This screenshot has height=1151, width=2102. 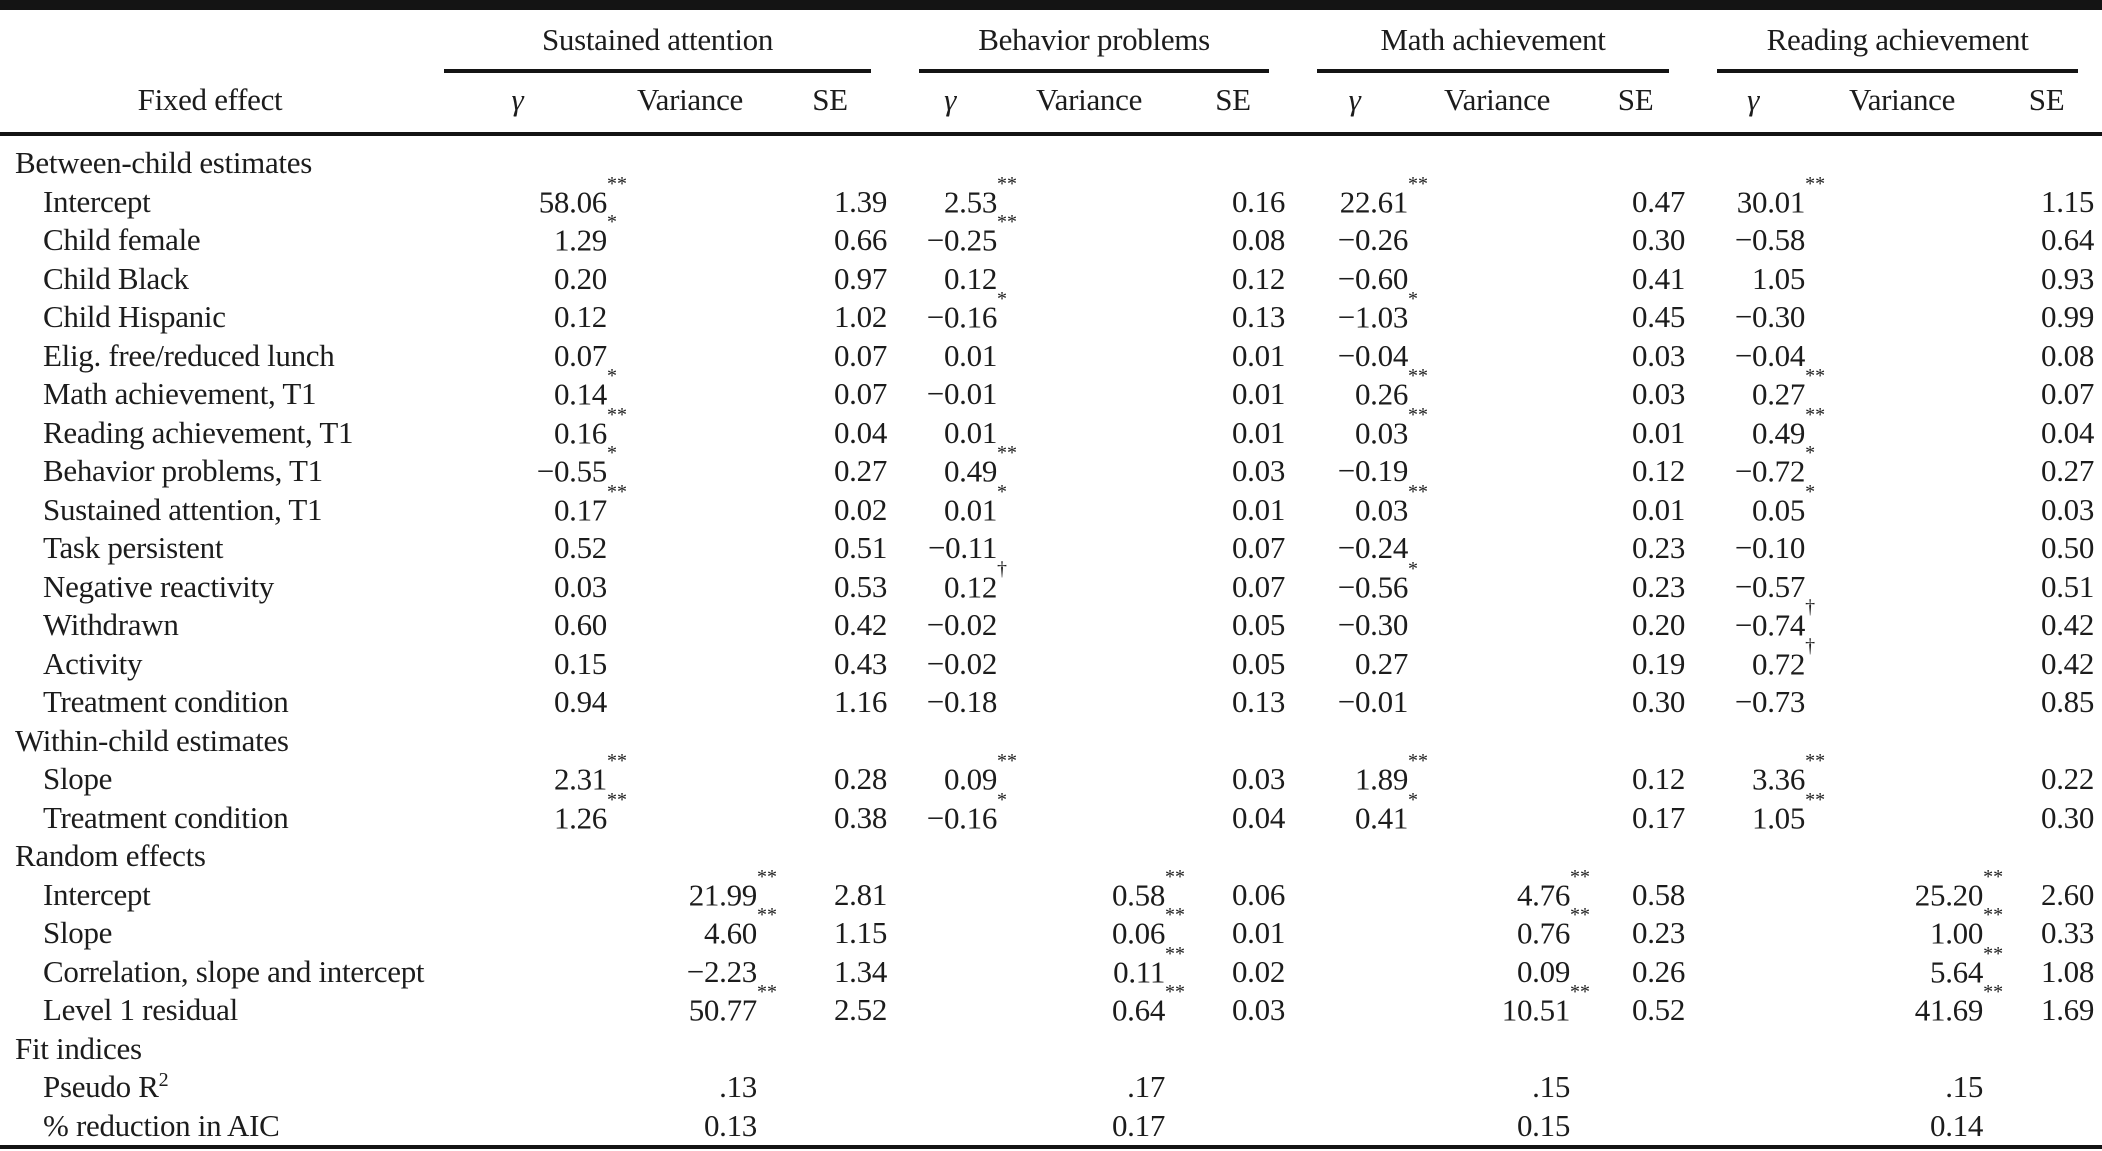 What do you see at coordinates (1659, 278) in the screenshot?
I see `value-cell: 0.41` at bounding box center [1659, 278].